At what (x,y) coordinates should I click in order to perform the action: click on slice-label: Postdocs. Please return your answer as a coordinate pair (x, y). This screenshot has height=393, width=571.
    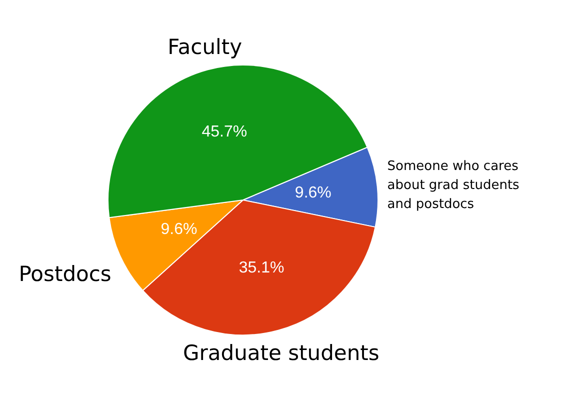
    Looking at the image, I should click on (65, 274).